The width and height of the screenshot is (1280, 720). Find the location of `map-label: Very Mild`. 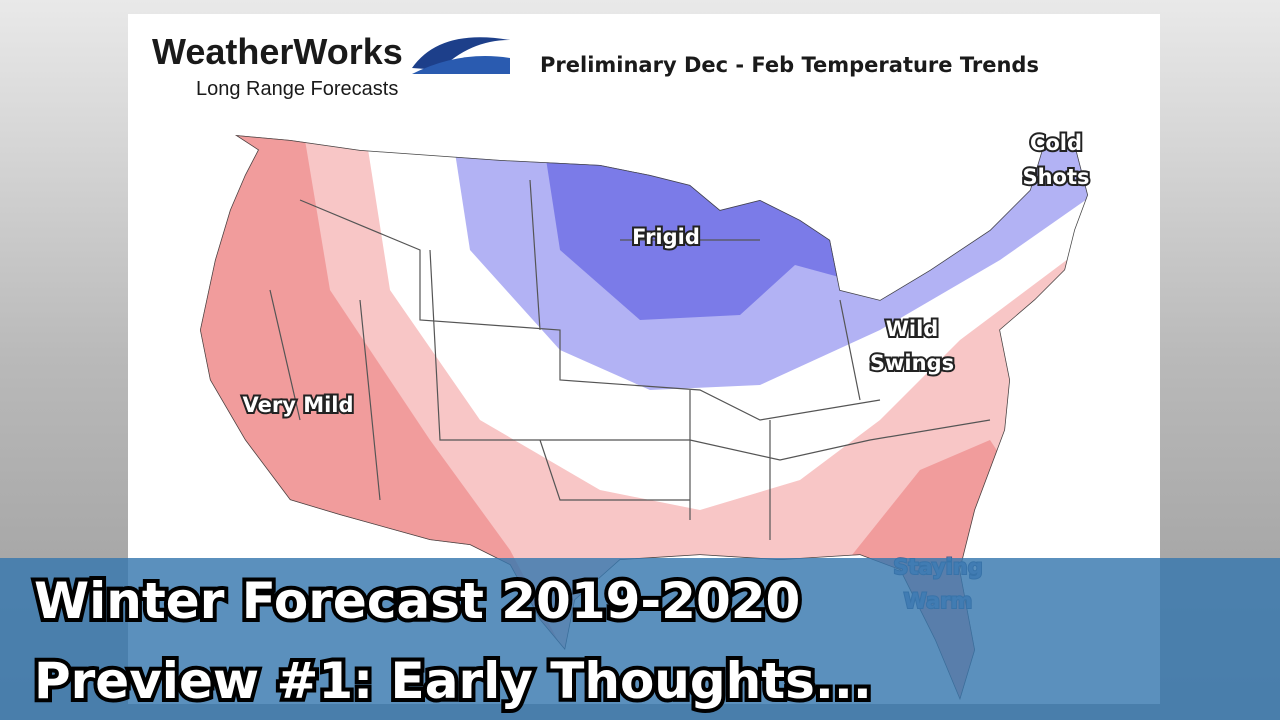

map-label: Very Mild is located at coordinates (297, 405).